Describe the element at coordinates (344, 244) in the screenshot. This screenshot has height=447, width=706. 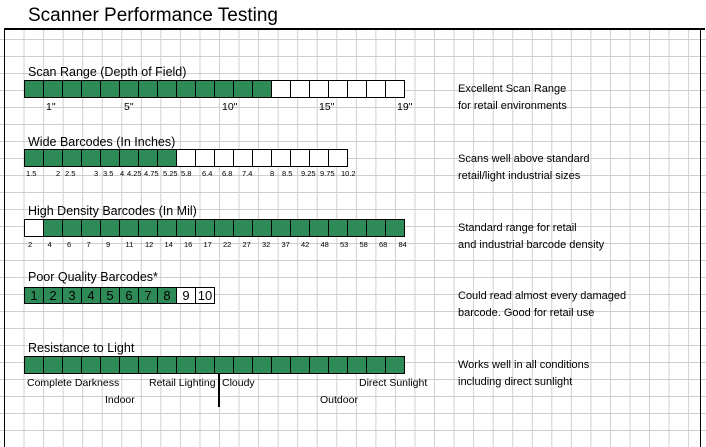
I see `high-density-tick: 53` at that location.